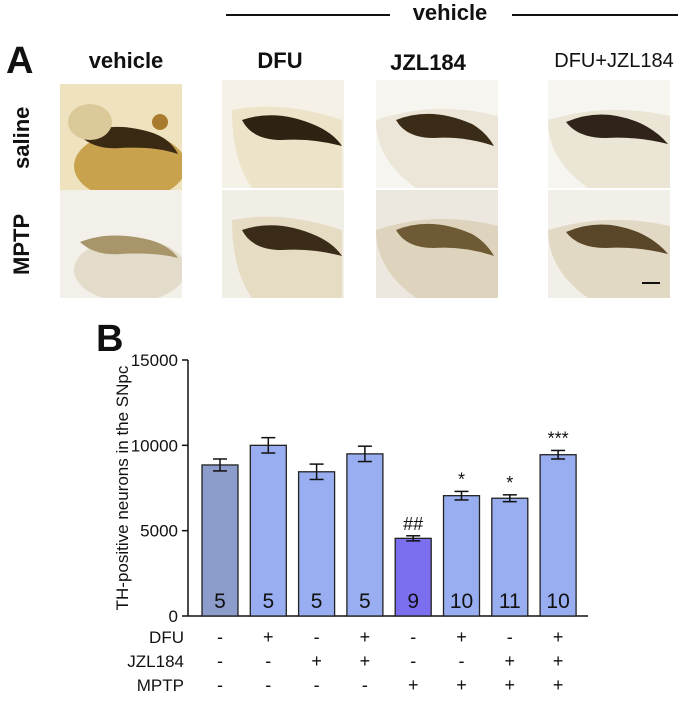  What do you see at coordinates (595, 15) in the screenshot?
I see `vehicle-bracket-right-line` at bounding box center [595, 15].